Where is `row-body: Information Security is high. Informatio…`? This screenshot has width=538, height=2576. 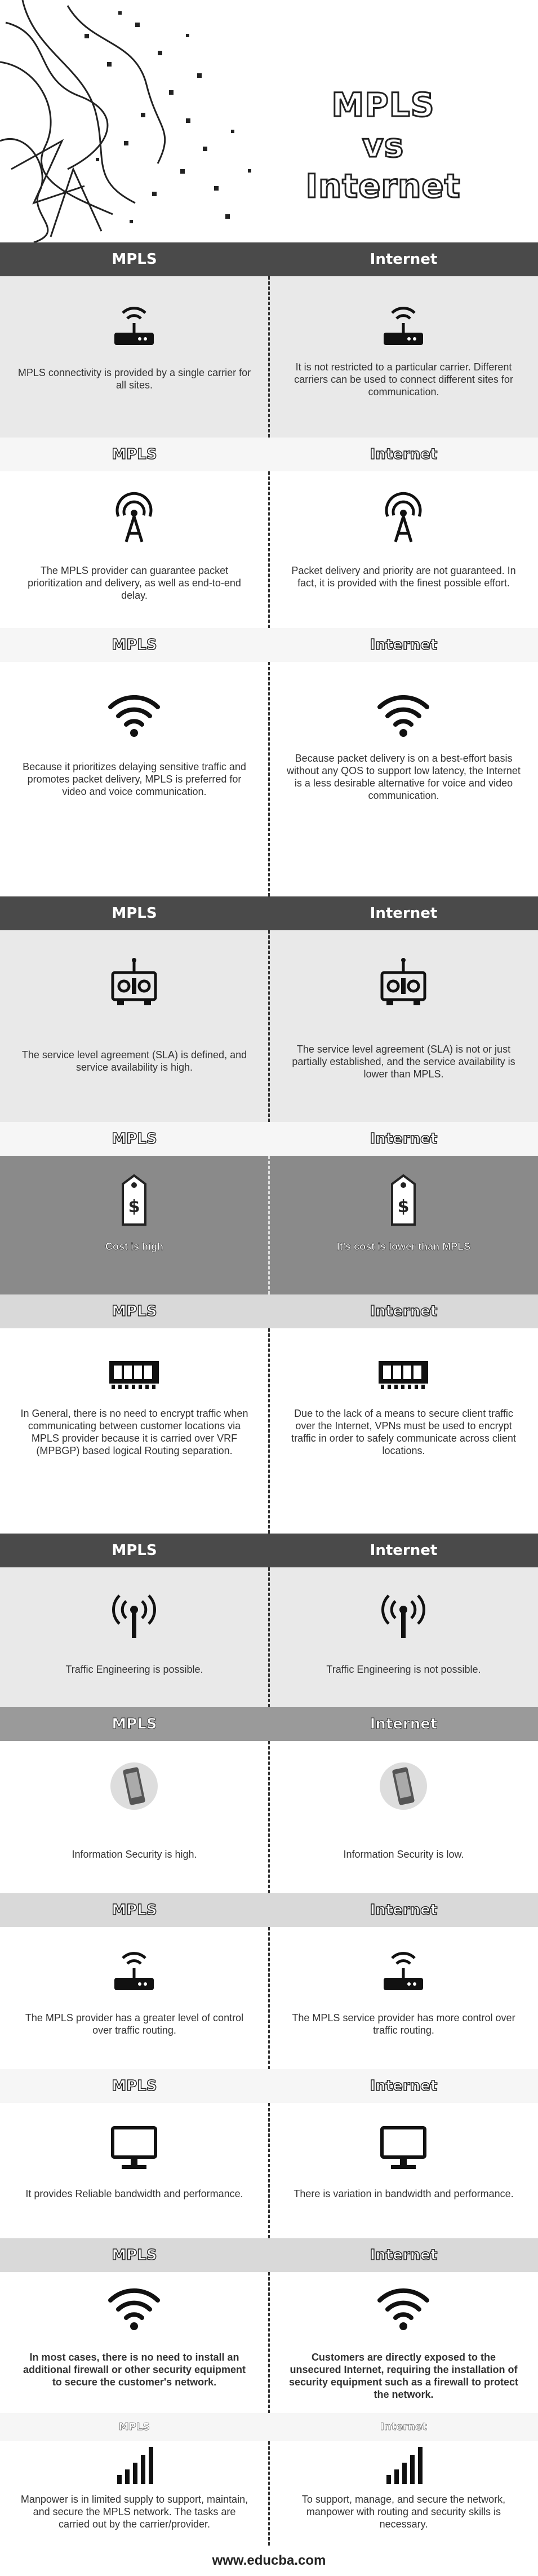
row-body: Information Security is high. Informatio… is located at coordinates (269, 1817).